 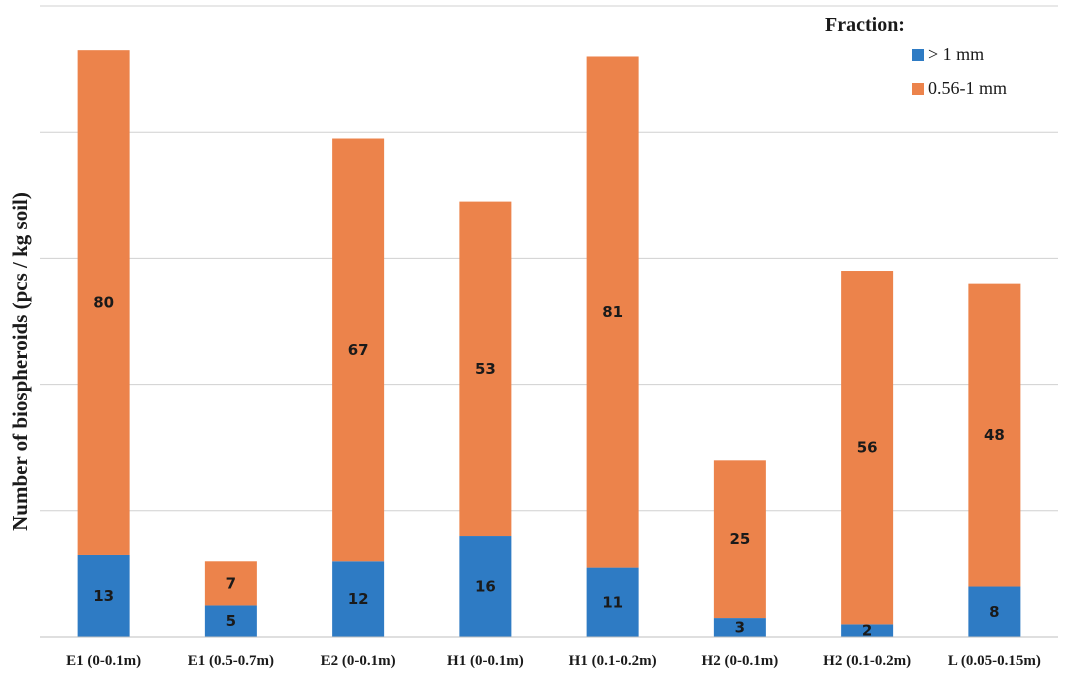 I want to click on bar-value-label: 8, so click(x=994, y=612).